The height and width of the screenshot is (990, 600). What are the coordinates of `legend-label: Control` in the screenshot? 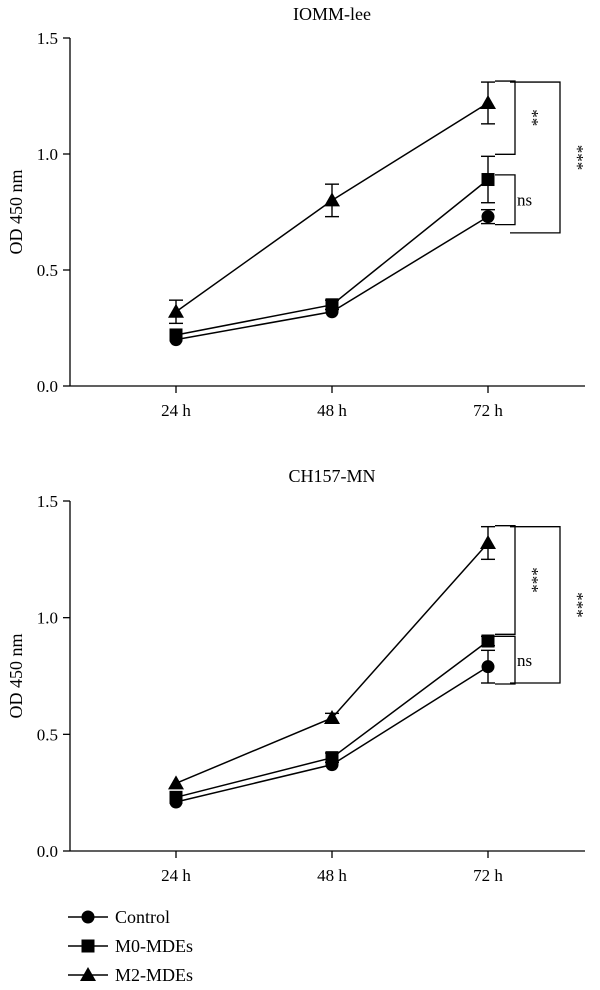 It's located at (142, 917).